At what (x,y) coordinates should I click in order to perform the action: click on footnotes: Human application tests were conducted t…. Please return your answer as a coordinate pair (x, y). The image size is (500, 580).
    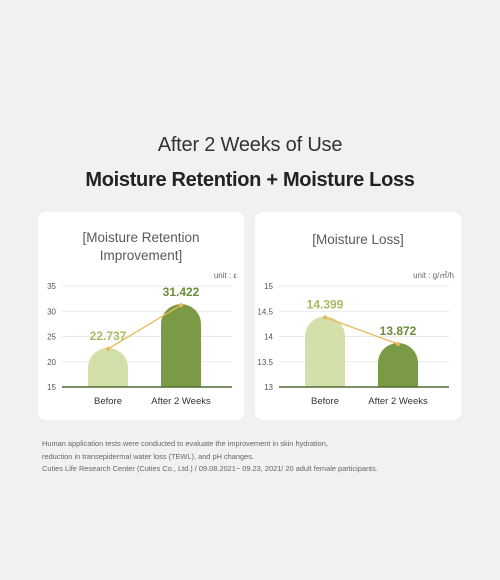
    Looking at the image, I should click on (252, 457).